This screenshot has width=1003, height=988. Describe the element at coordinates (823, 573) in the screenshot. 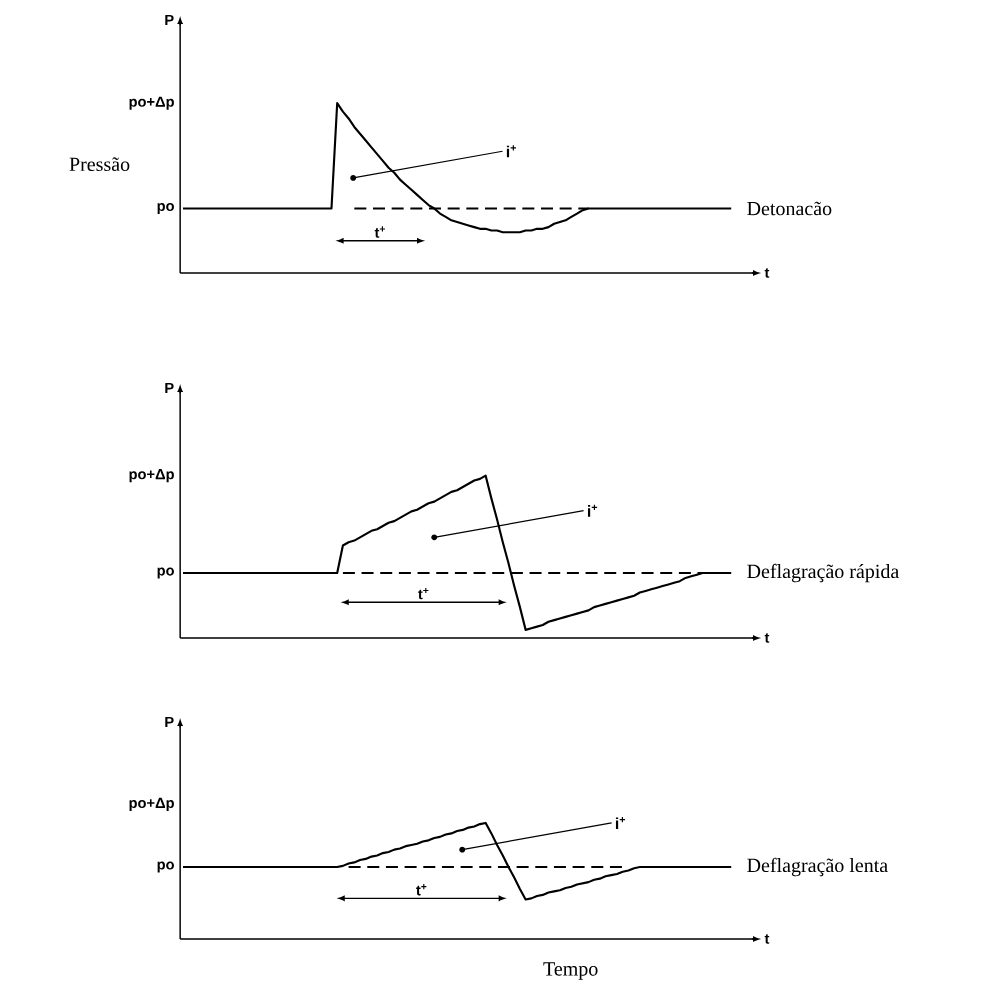

I see `text: Deflagração rápida` at that location.